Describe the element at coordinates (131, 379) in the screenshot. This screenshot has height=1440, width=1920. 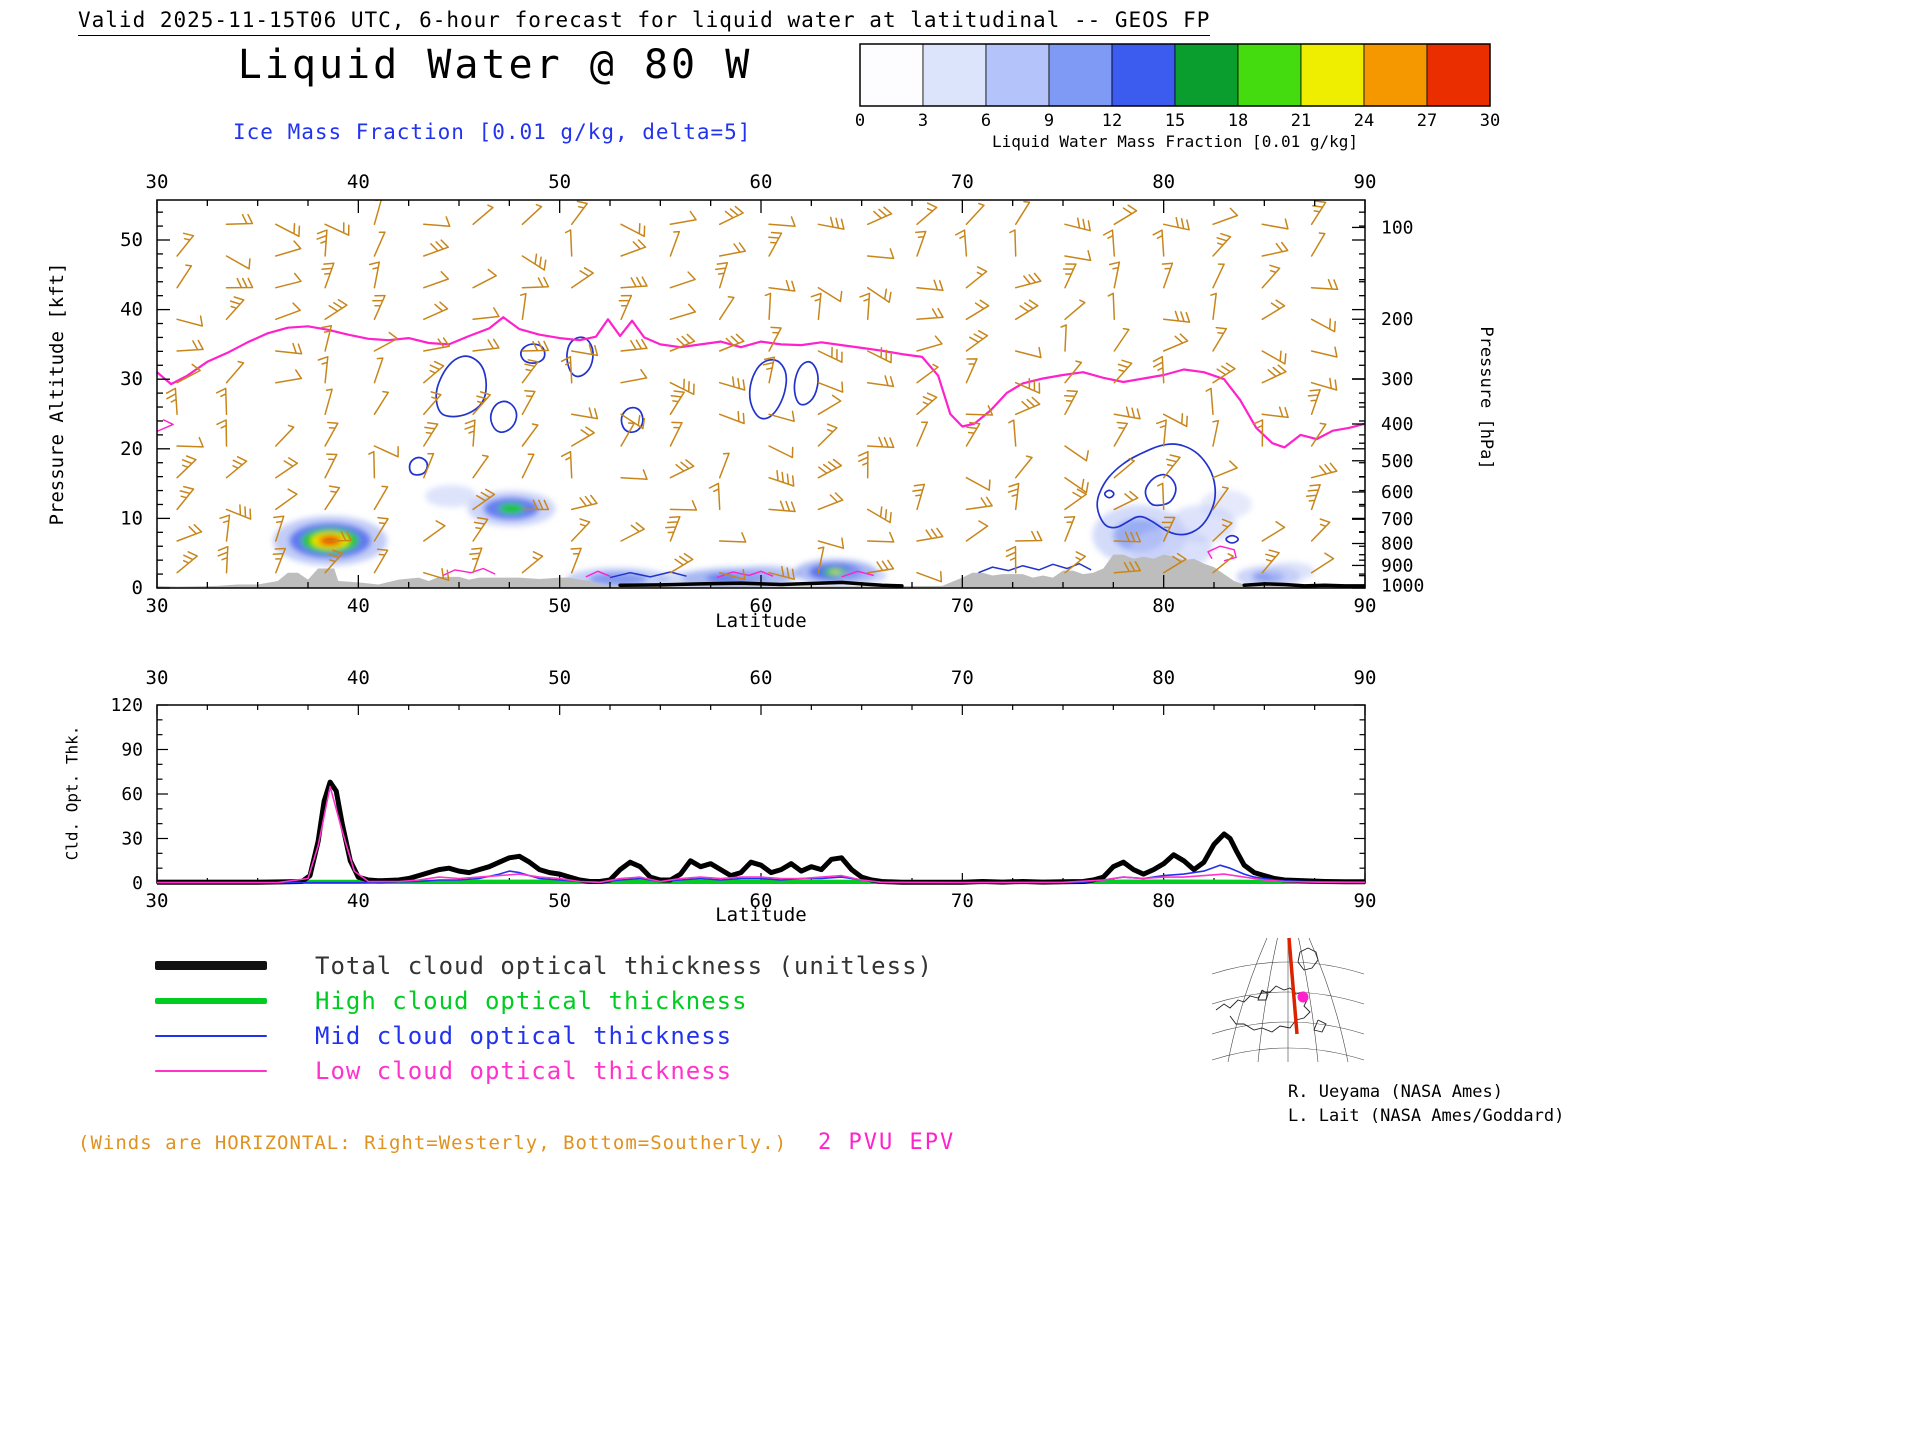
I see `y-tick-label-kft: 30` at that location.